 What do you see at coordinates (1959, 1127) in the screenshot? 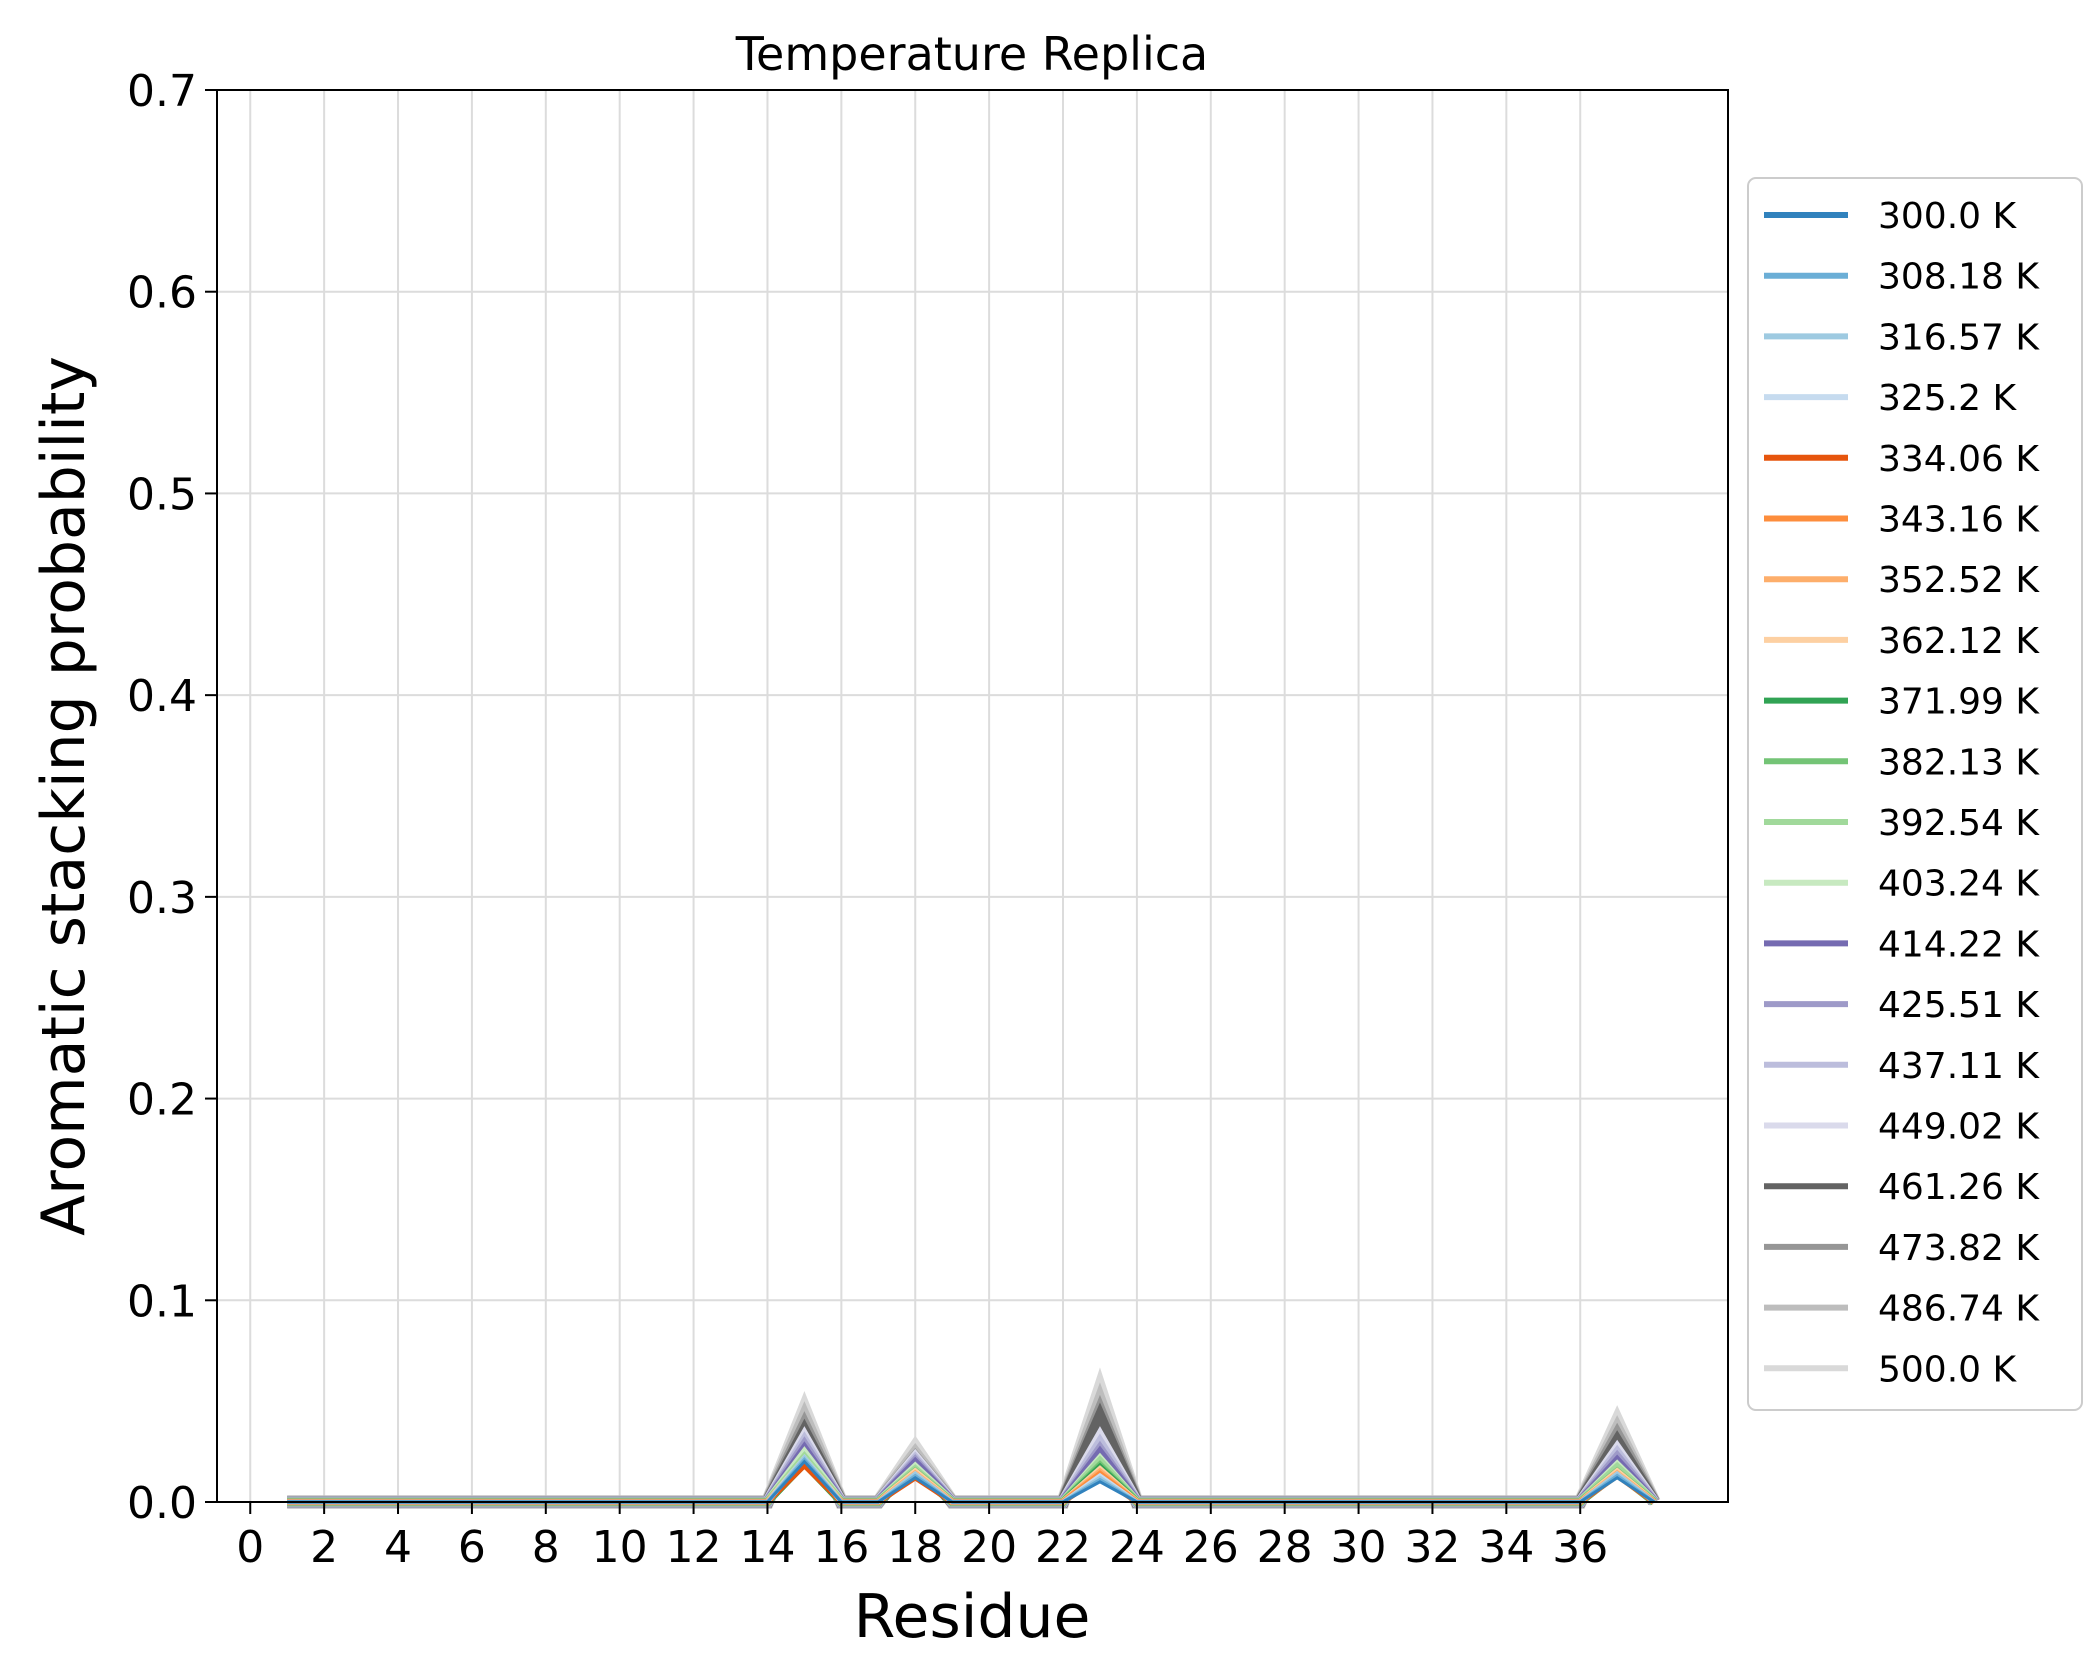
I see `legend-entry-label: 449.02 K` at bounding box center [1959, 1127].